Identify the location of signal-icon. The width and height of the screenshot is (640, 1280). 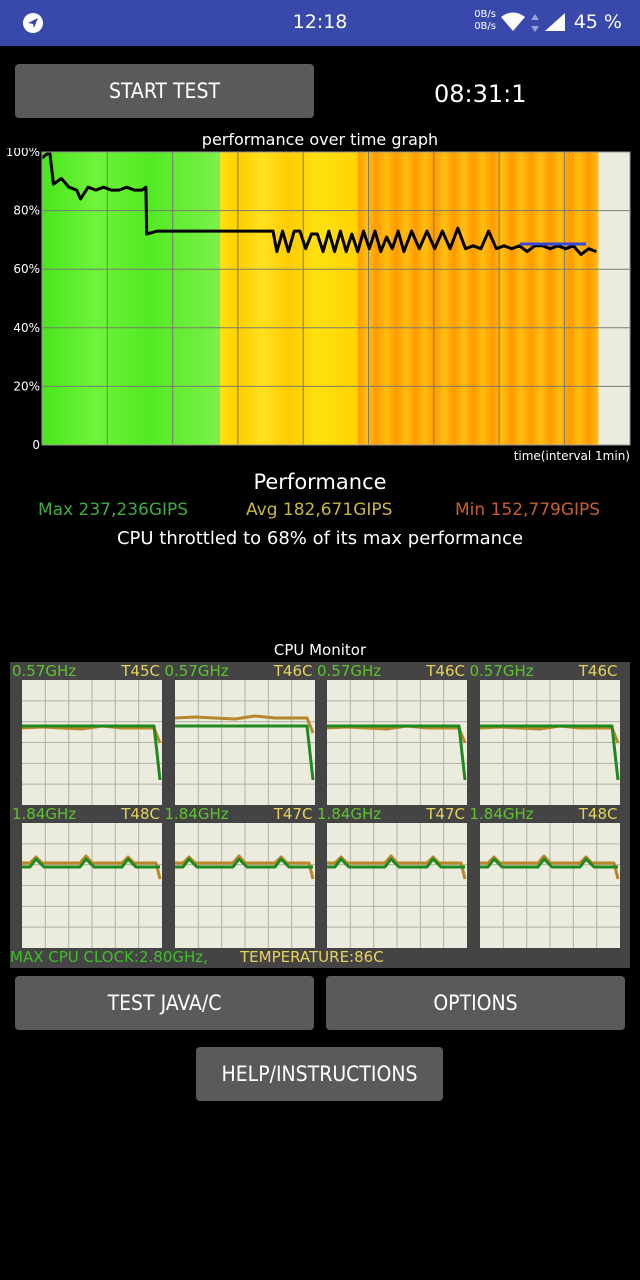
(555, 22).